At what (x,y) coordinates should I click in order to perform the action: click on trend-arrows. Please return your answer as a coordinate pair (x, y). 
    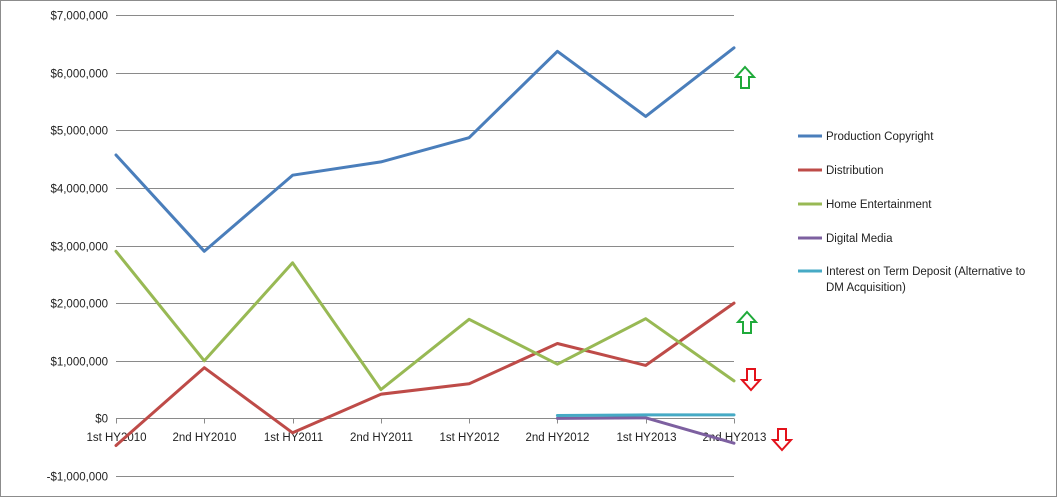
    Looking at the image, I should click on (763, 258).